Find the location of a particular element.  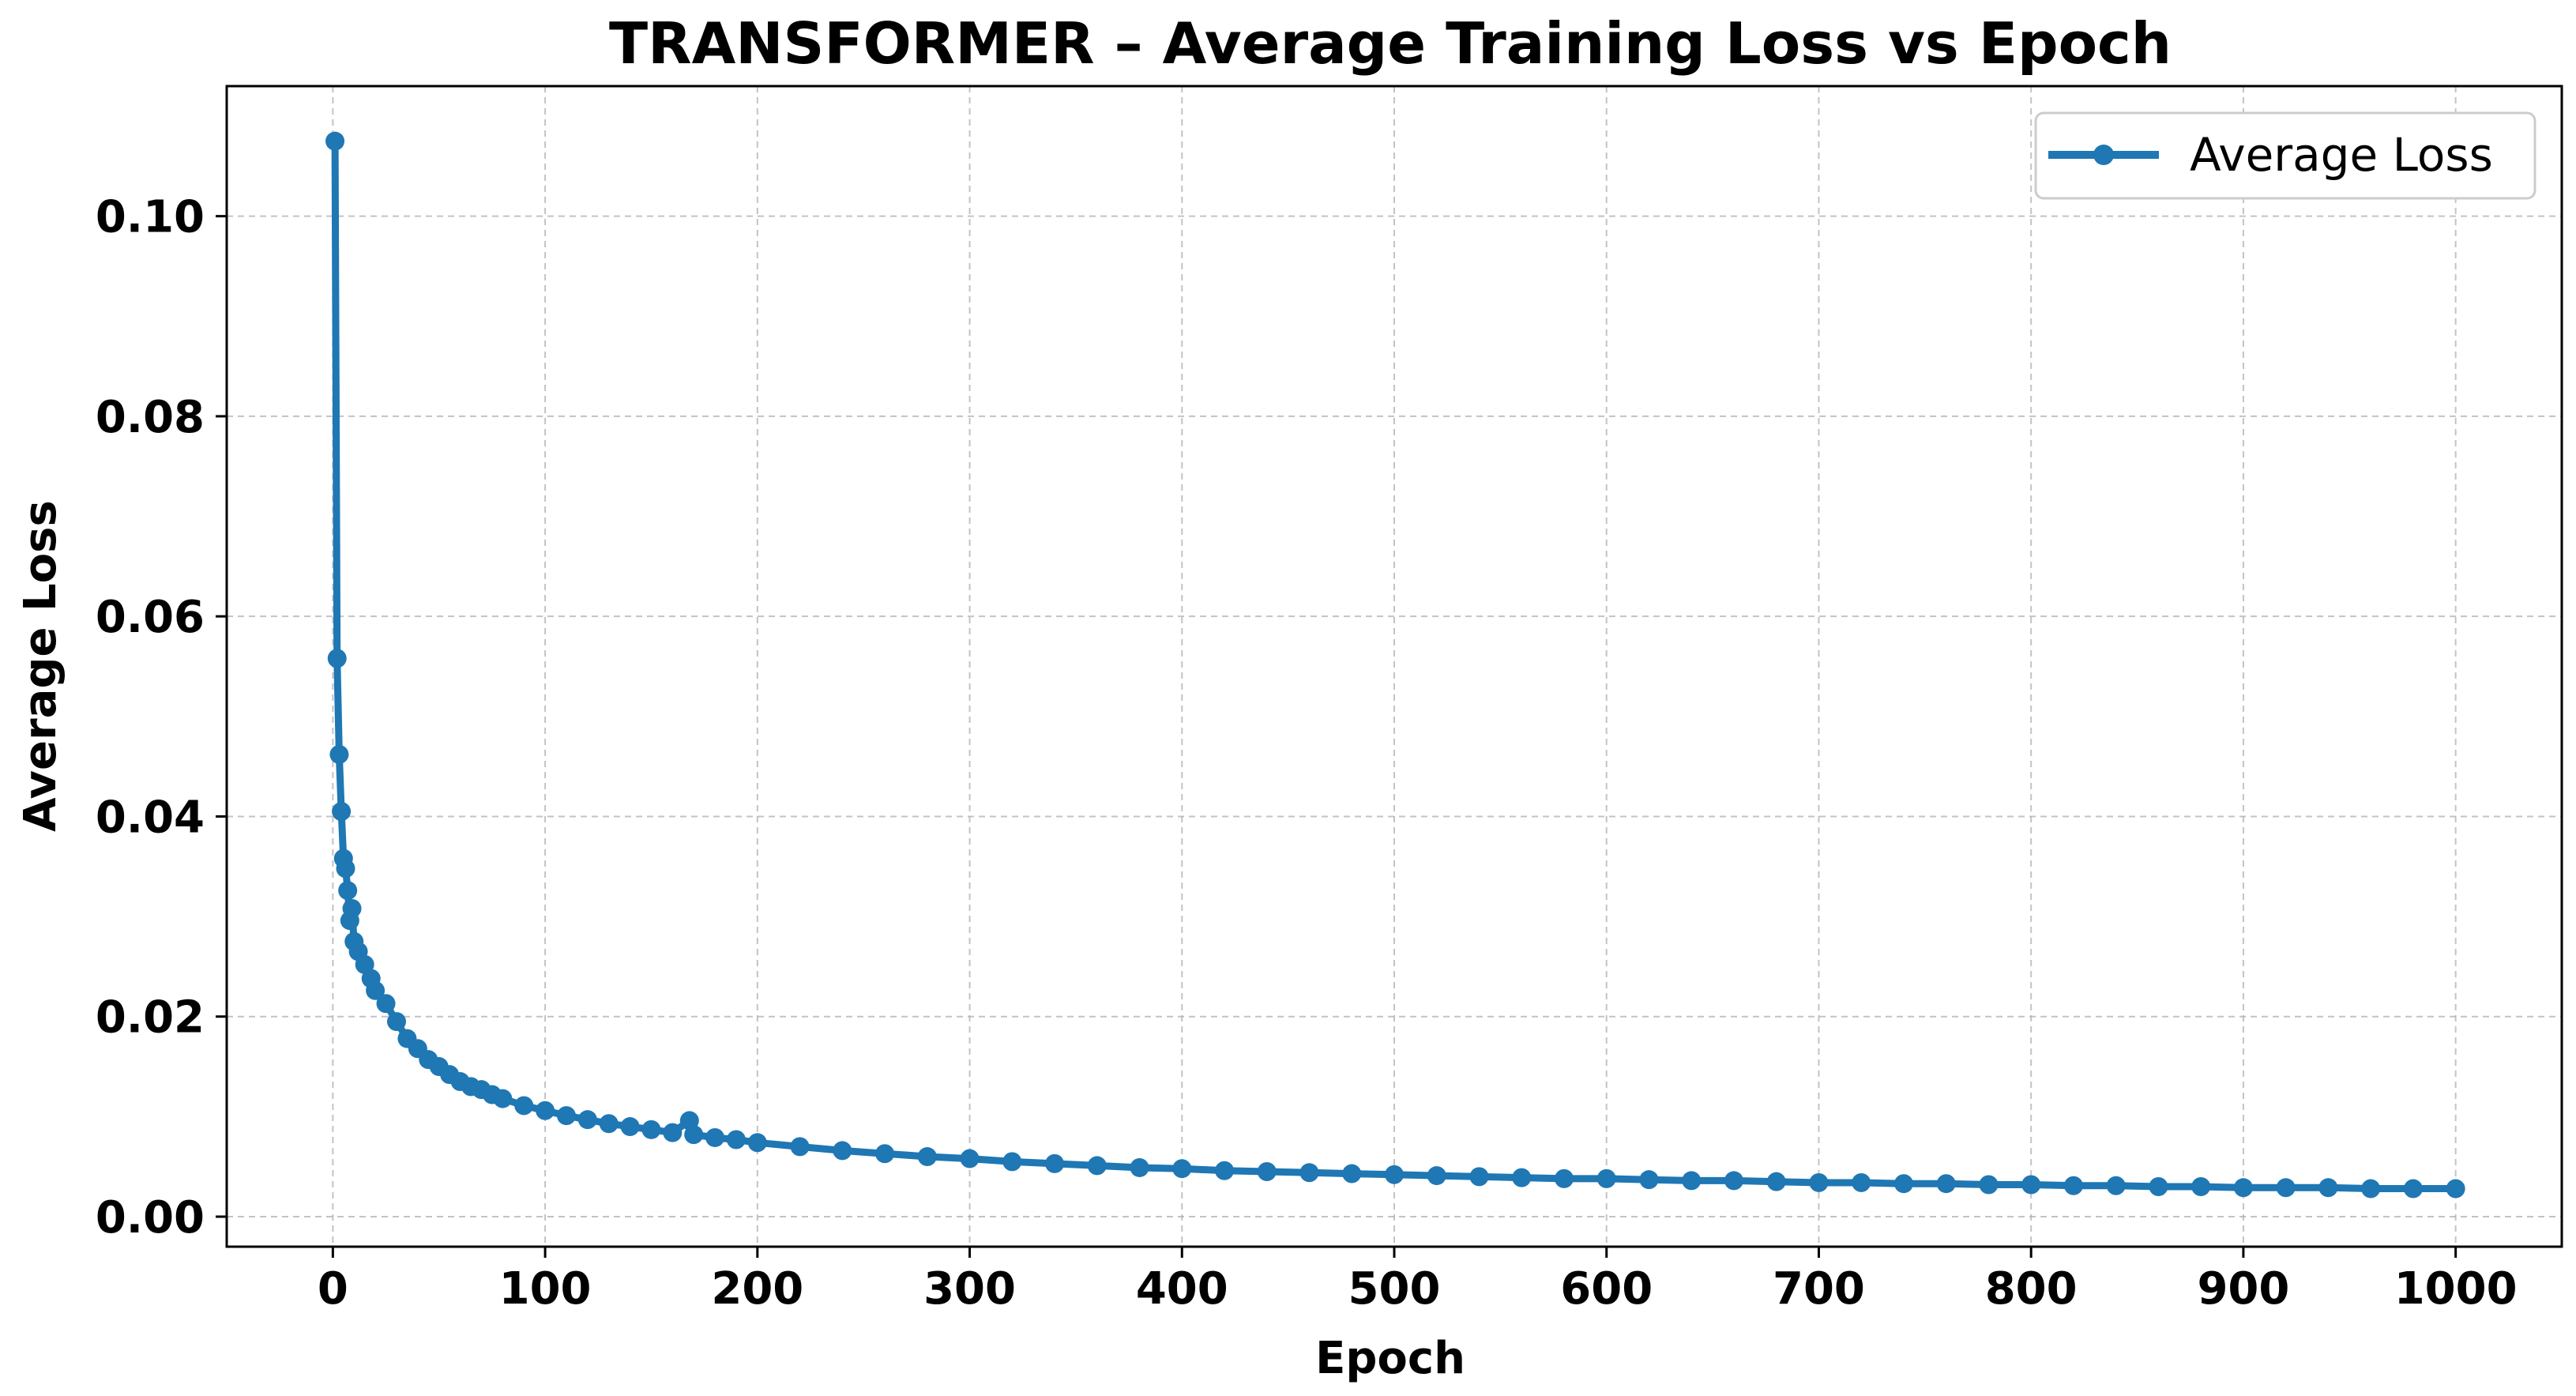

x-tick-label: 0 is located at coordinates (333, 1289).